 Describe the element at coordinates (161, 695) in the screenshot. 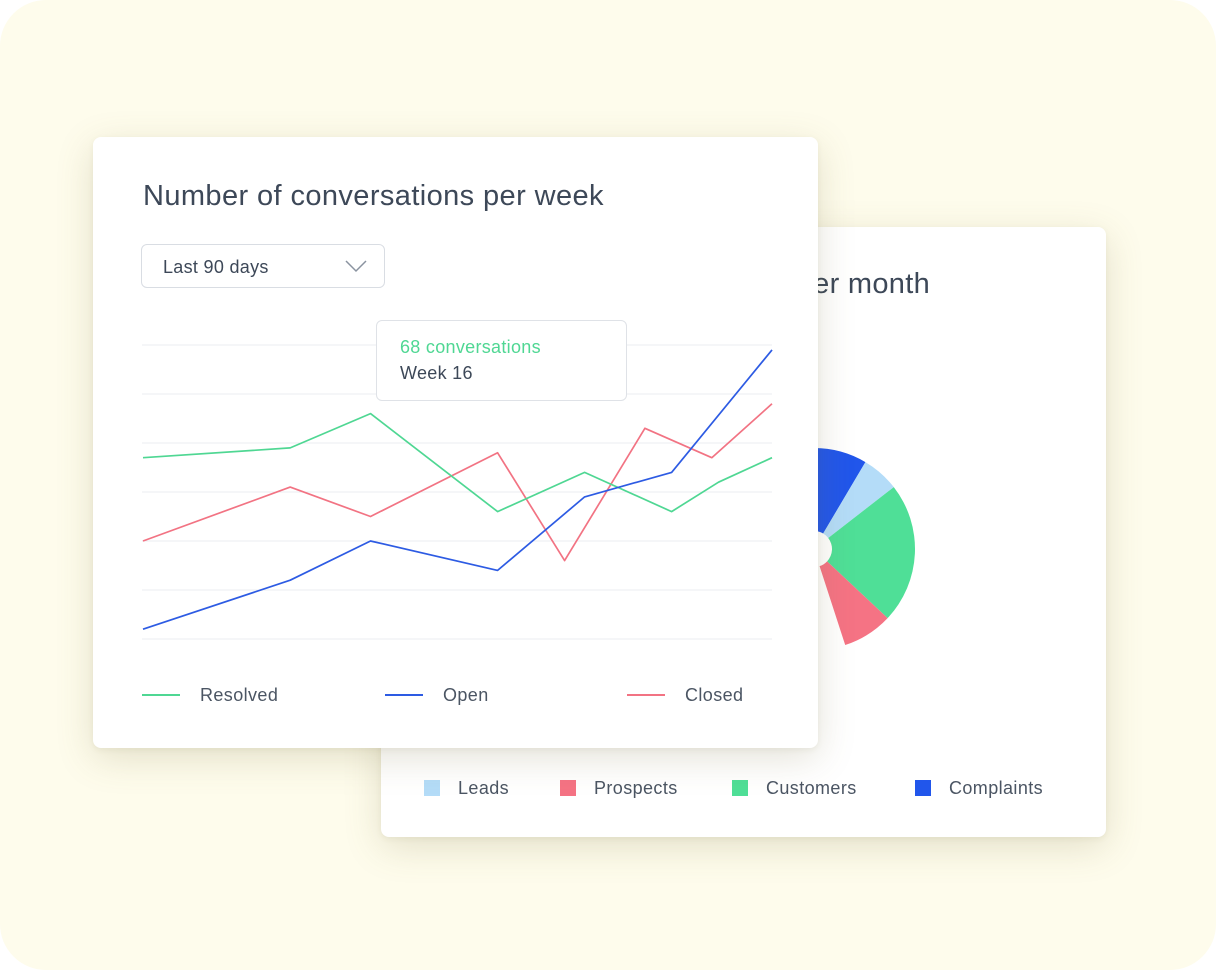

I see `legend-line-resolved` at that location.